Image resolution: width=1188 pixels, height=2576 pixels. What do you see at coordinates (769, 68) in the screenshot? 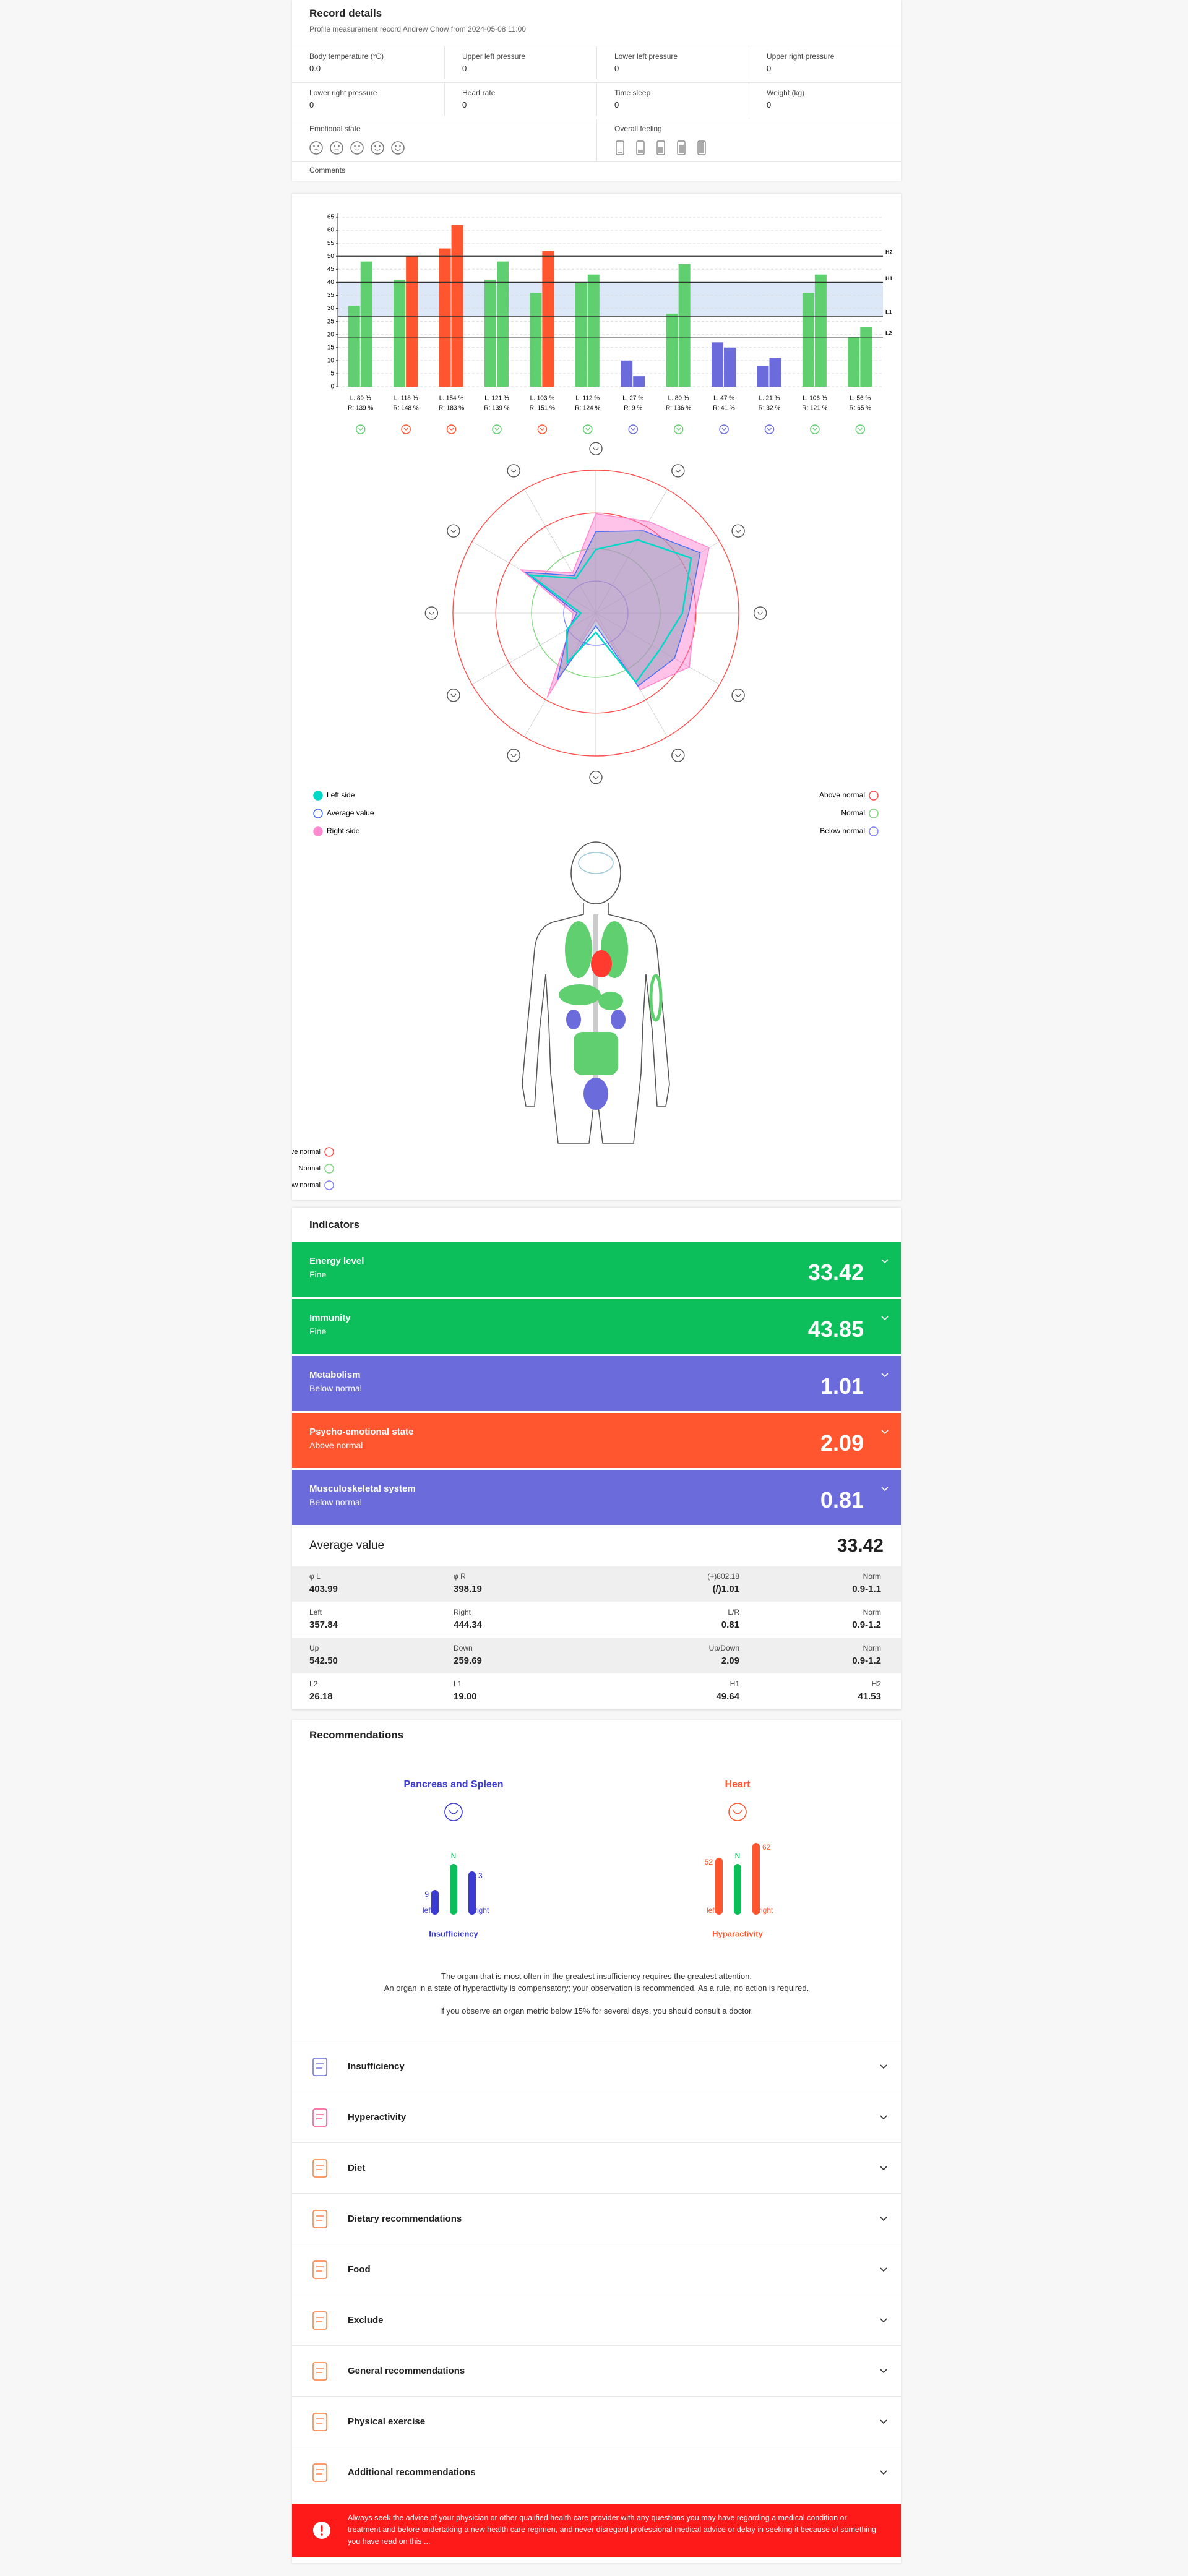
I see `field-value: 0` at bounding box center [769, 68].